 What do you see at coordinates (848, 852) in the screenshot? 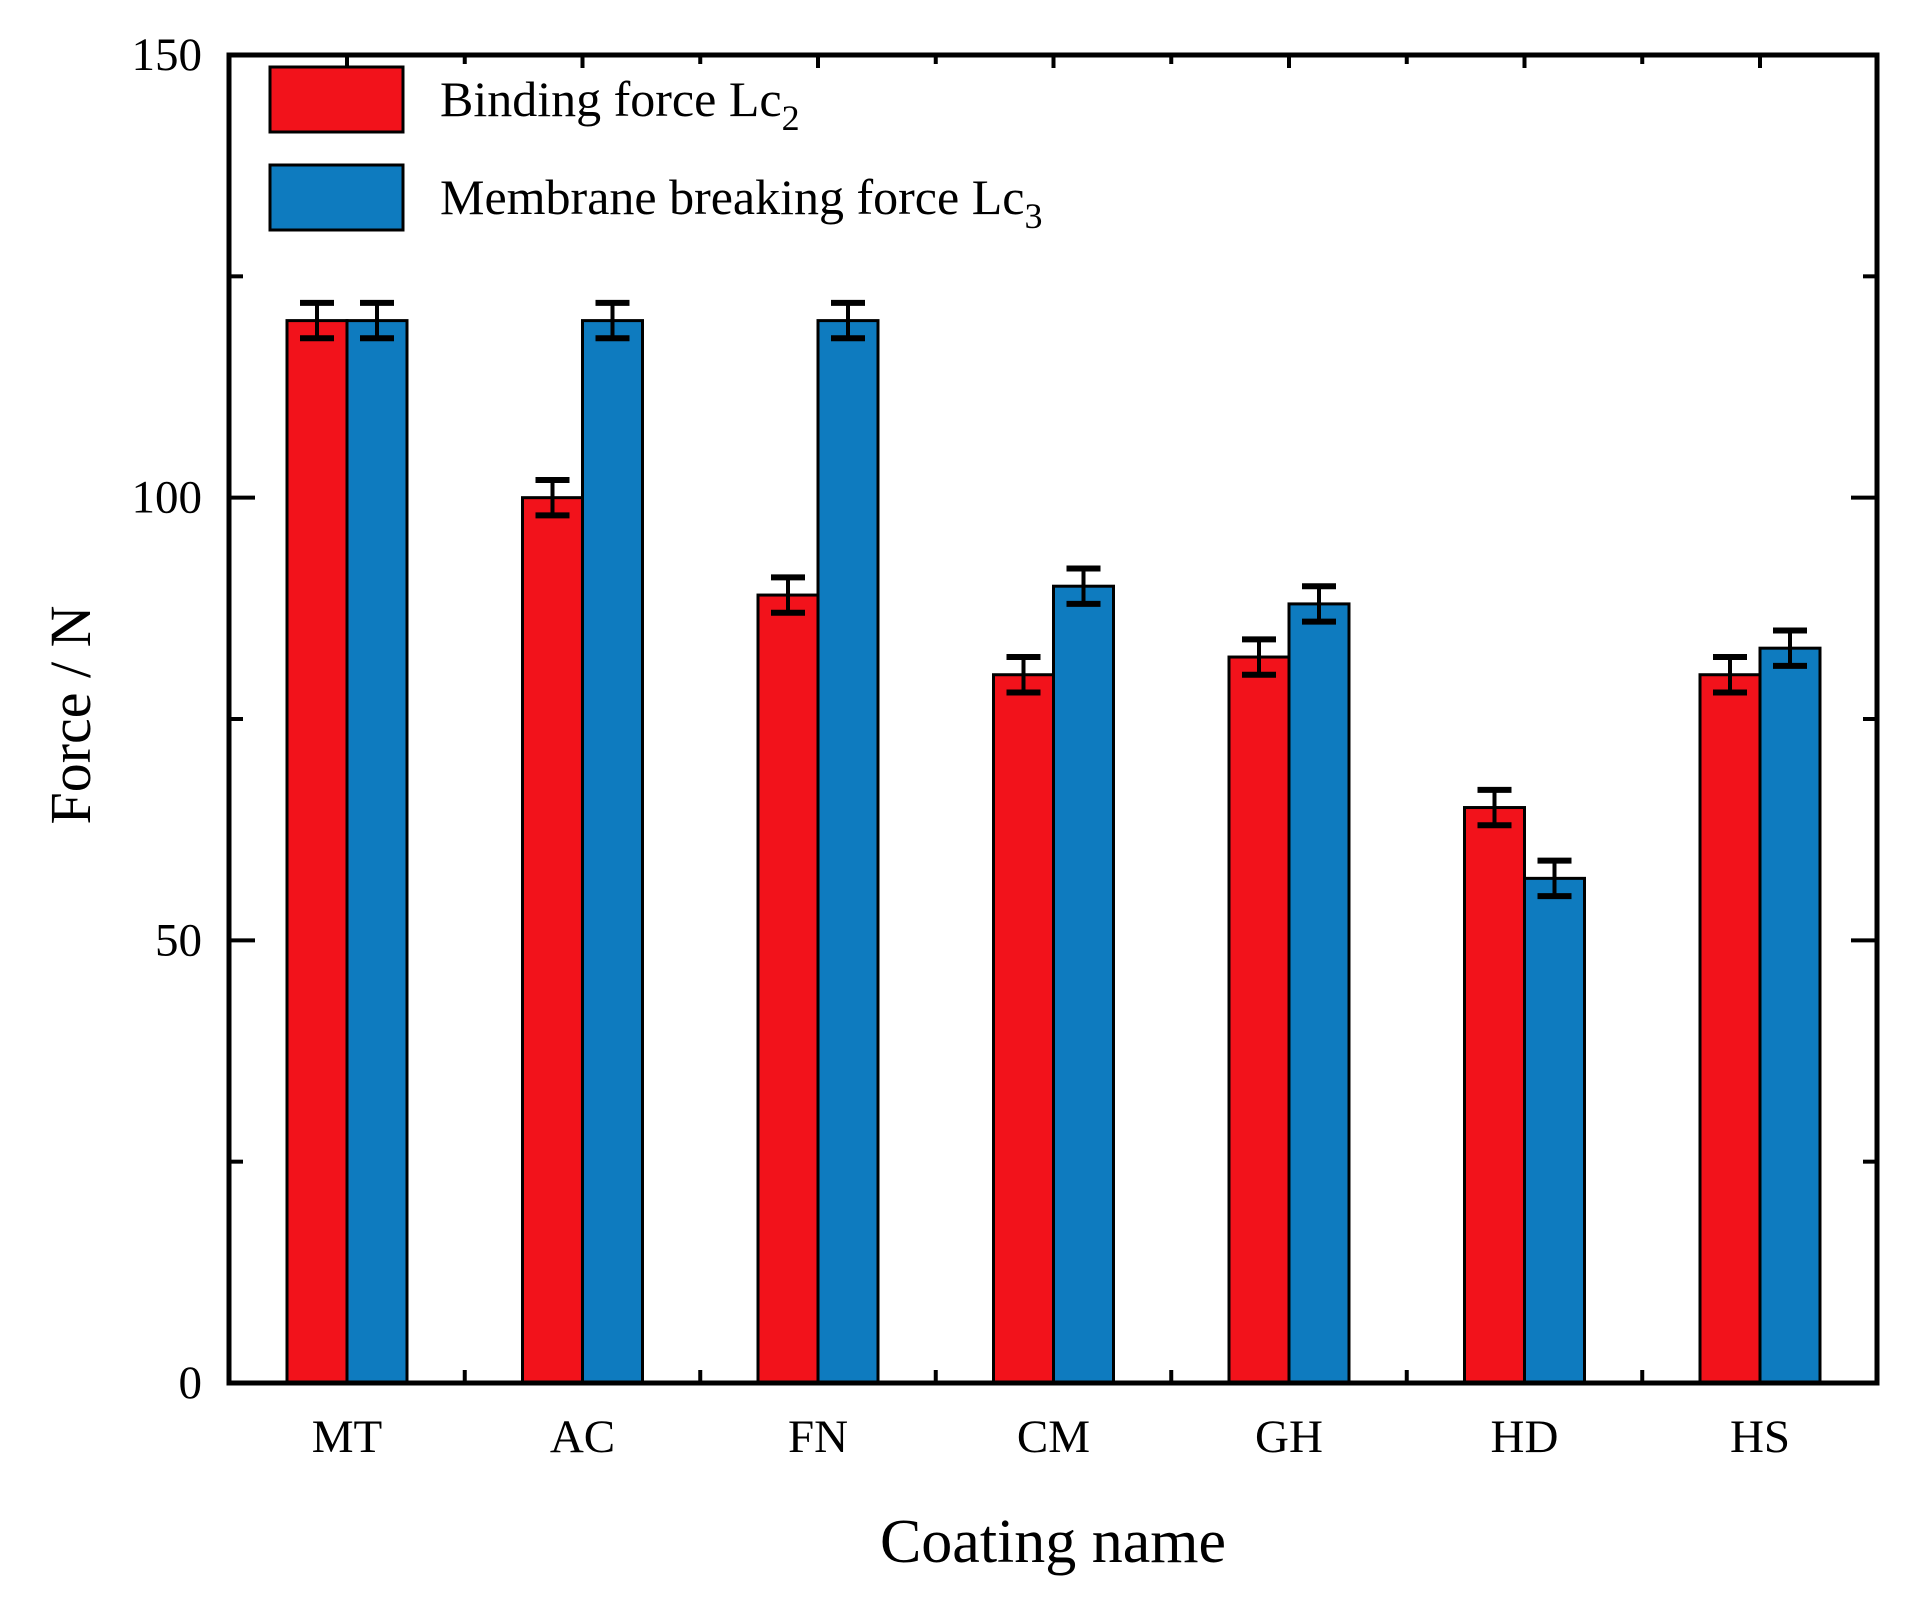
I see `bar-FN-series2` at bounding box center [848, 852].